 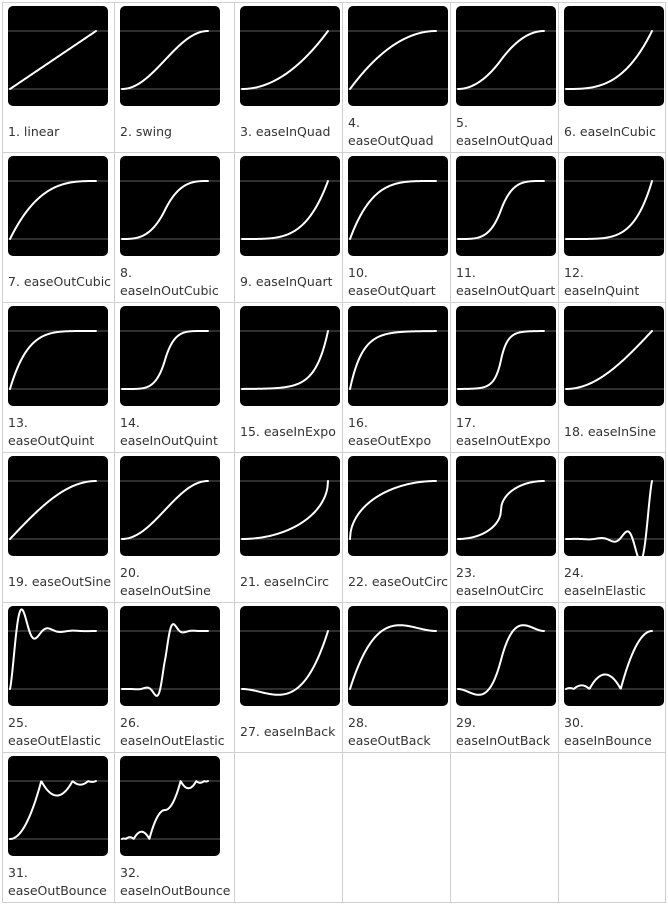 What do you see at coordinates (504, 77) in the screenshot?
I see `easing-cell: 5. easeInOutQuad` at bounding box center [504, 77].